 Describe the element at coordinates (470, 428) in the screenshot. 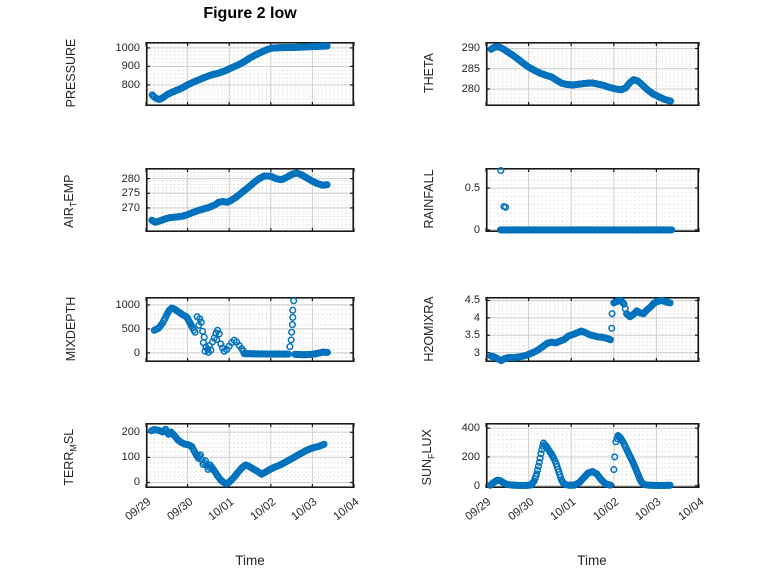

I see `sunflux-y-tick-label: 400` at that location.